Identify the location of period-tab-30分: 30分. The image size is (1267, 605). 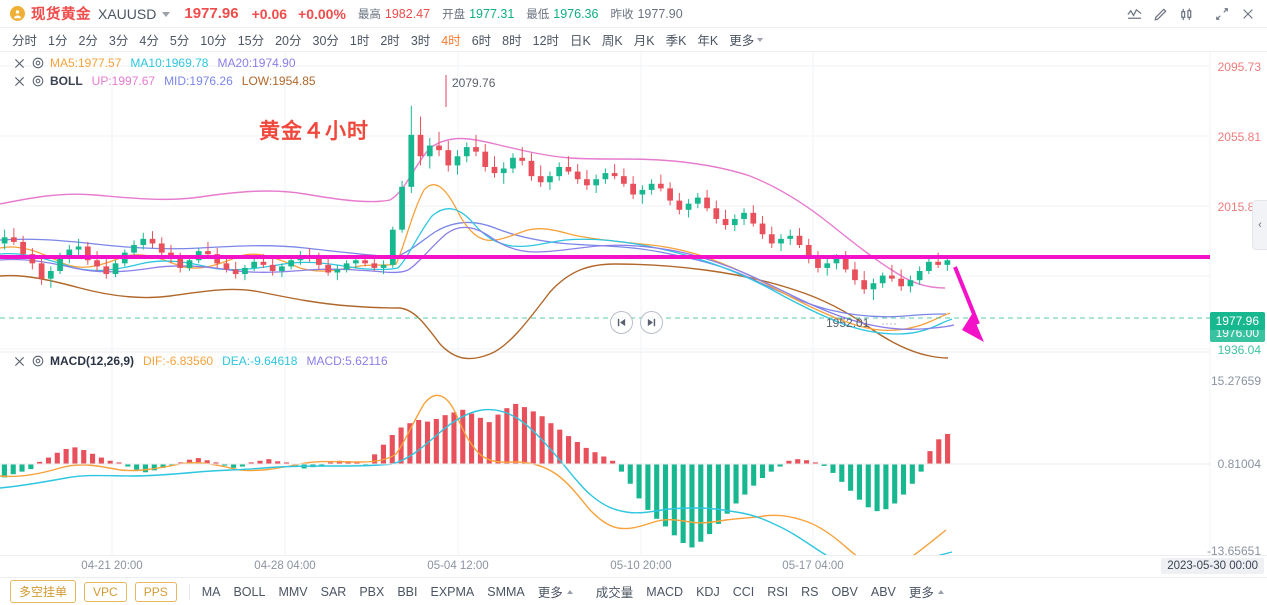
(325, 41).